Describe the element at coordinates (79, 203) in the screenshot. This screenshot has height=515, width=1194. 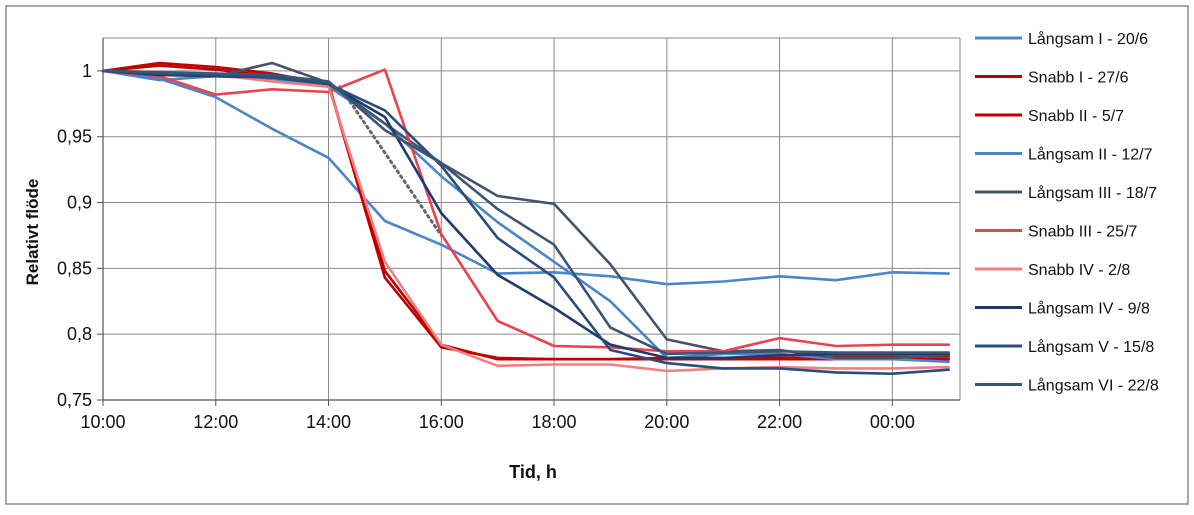
I see `y-tick-label: 0,9` at that location.